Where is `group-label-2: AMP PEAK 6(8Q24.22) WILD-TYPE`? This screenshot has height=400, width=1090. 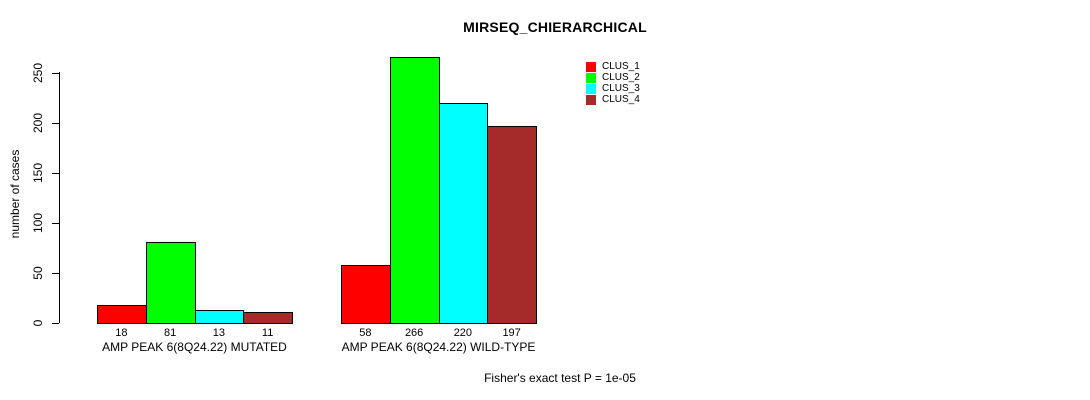
group-label-2: AMP PEAK 6(8Q24.22) WILD-TYPE is located at coordinates (438, 347).